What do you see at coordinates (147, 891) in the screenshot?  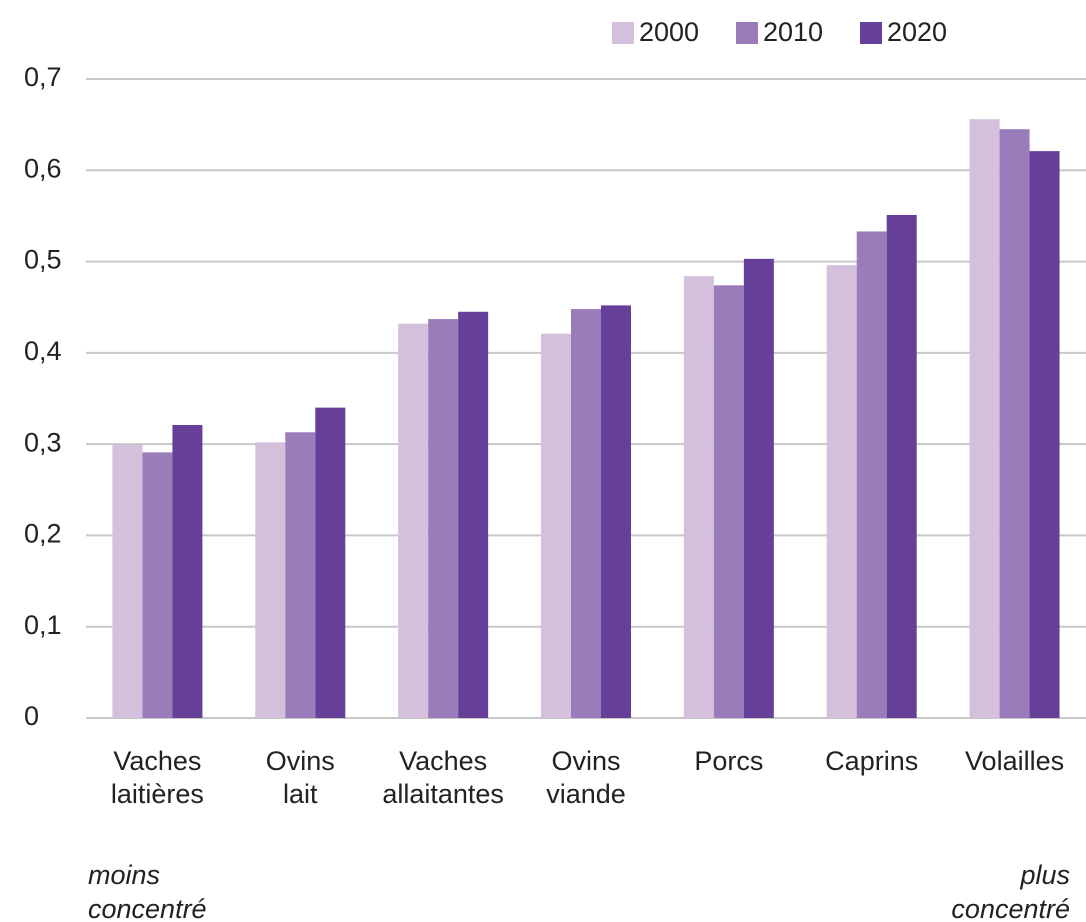 I see `annotation: moins concentré` at bounding box center [147, 891].